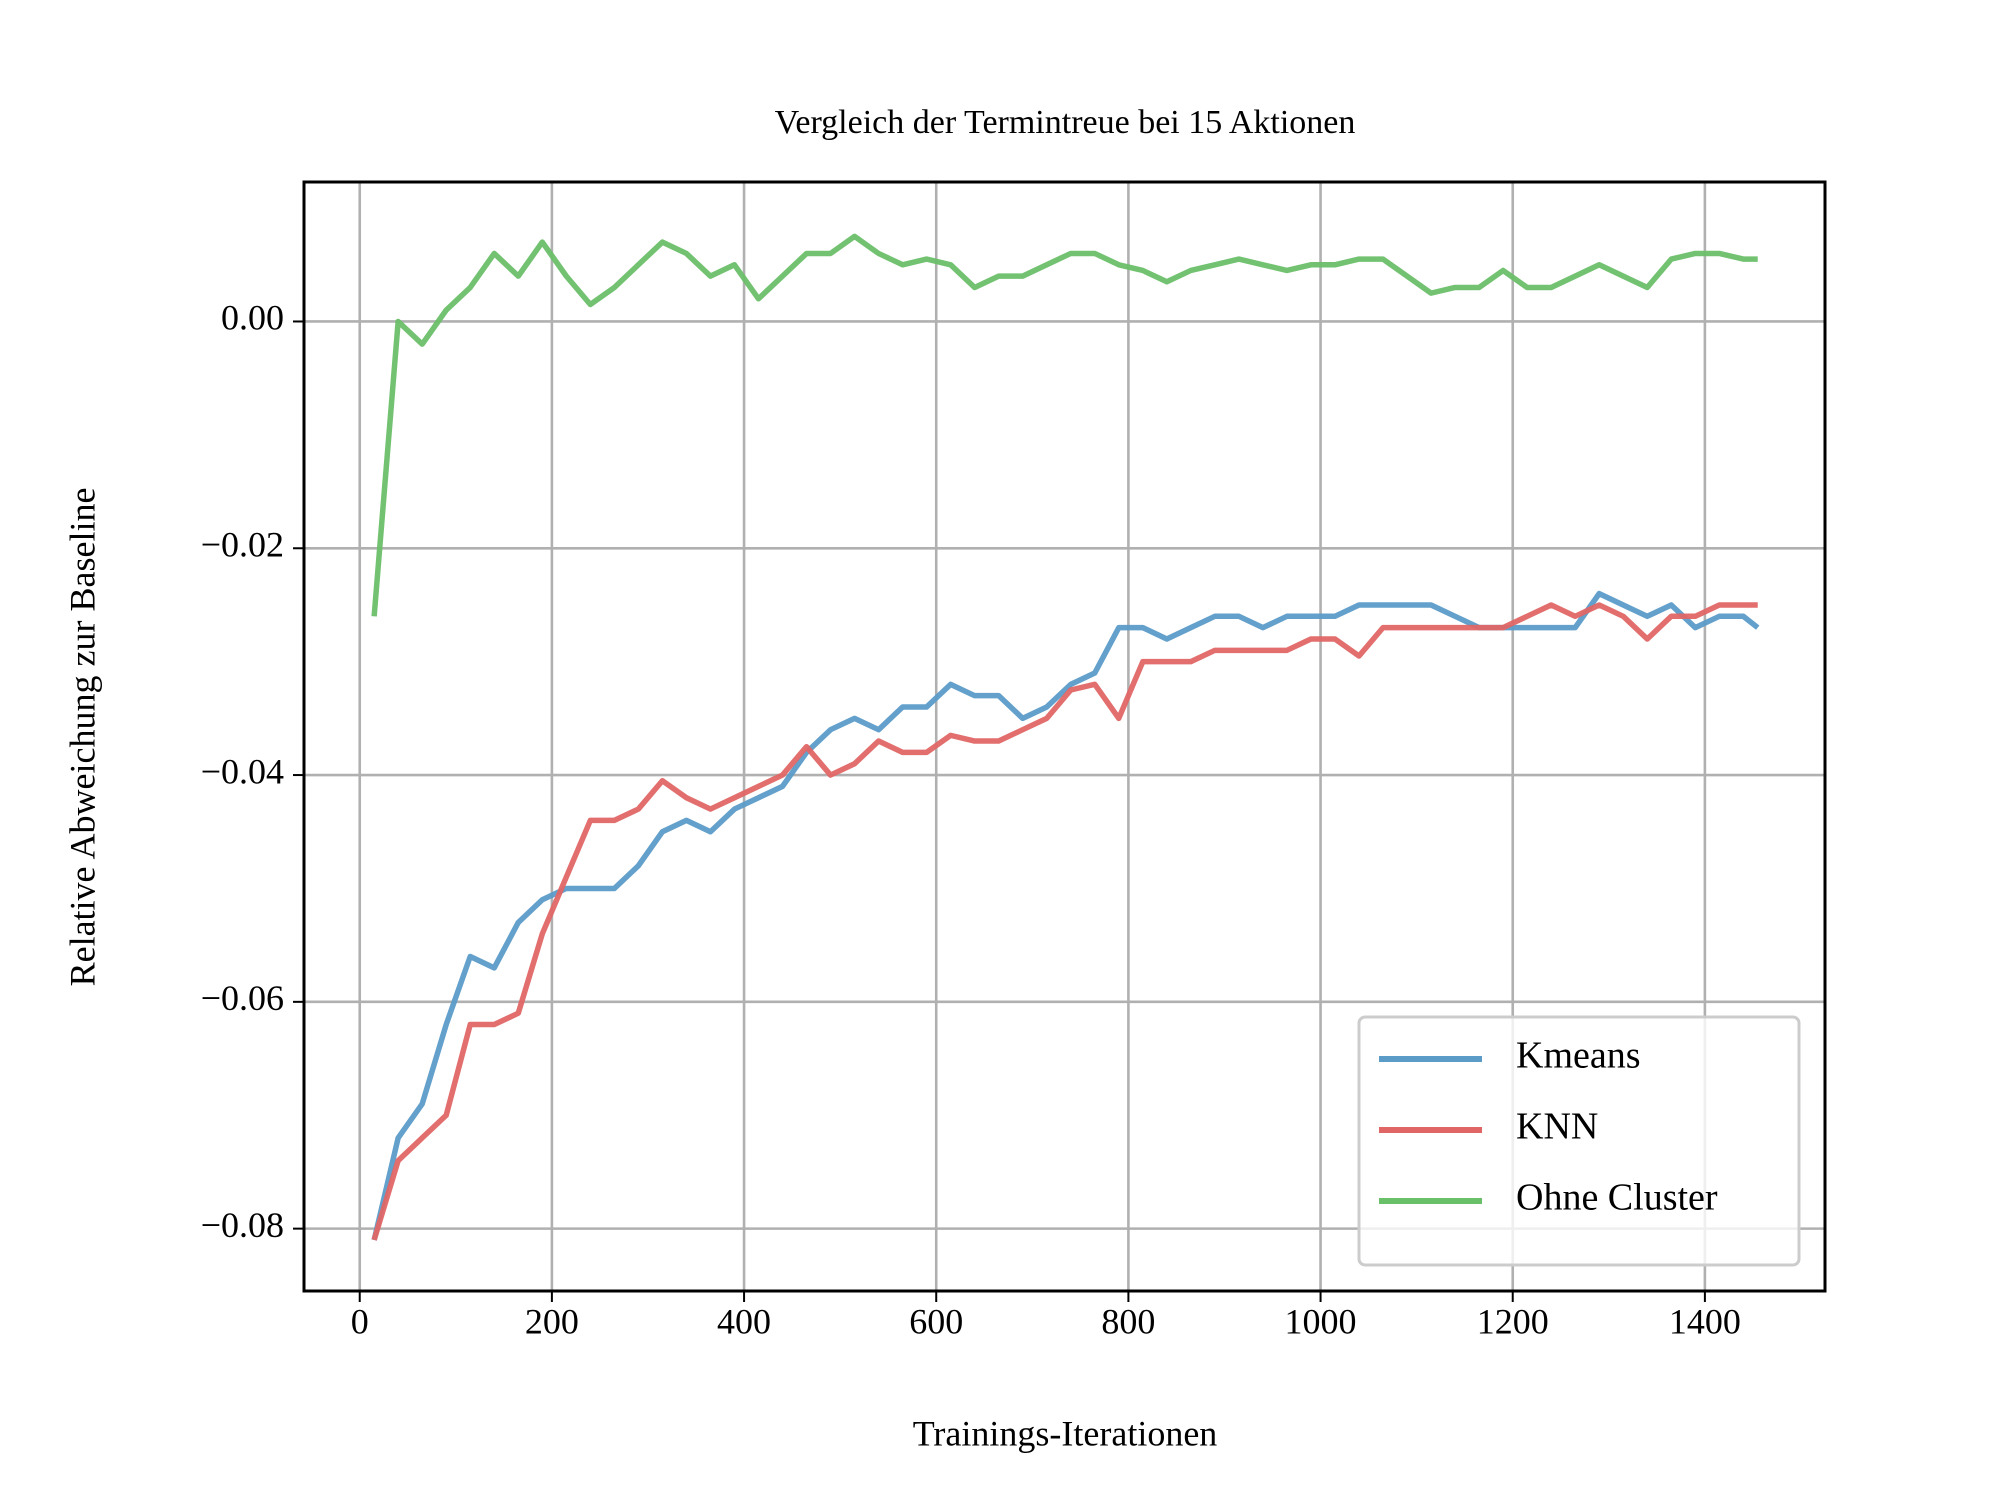  What do you see at coordinates (1128, 1321) in the screenshot?
I see `x-tick-label: 800` at bounding box center [1128, 1321].